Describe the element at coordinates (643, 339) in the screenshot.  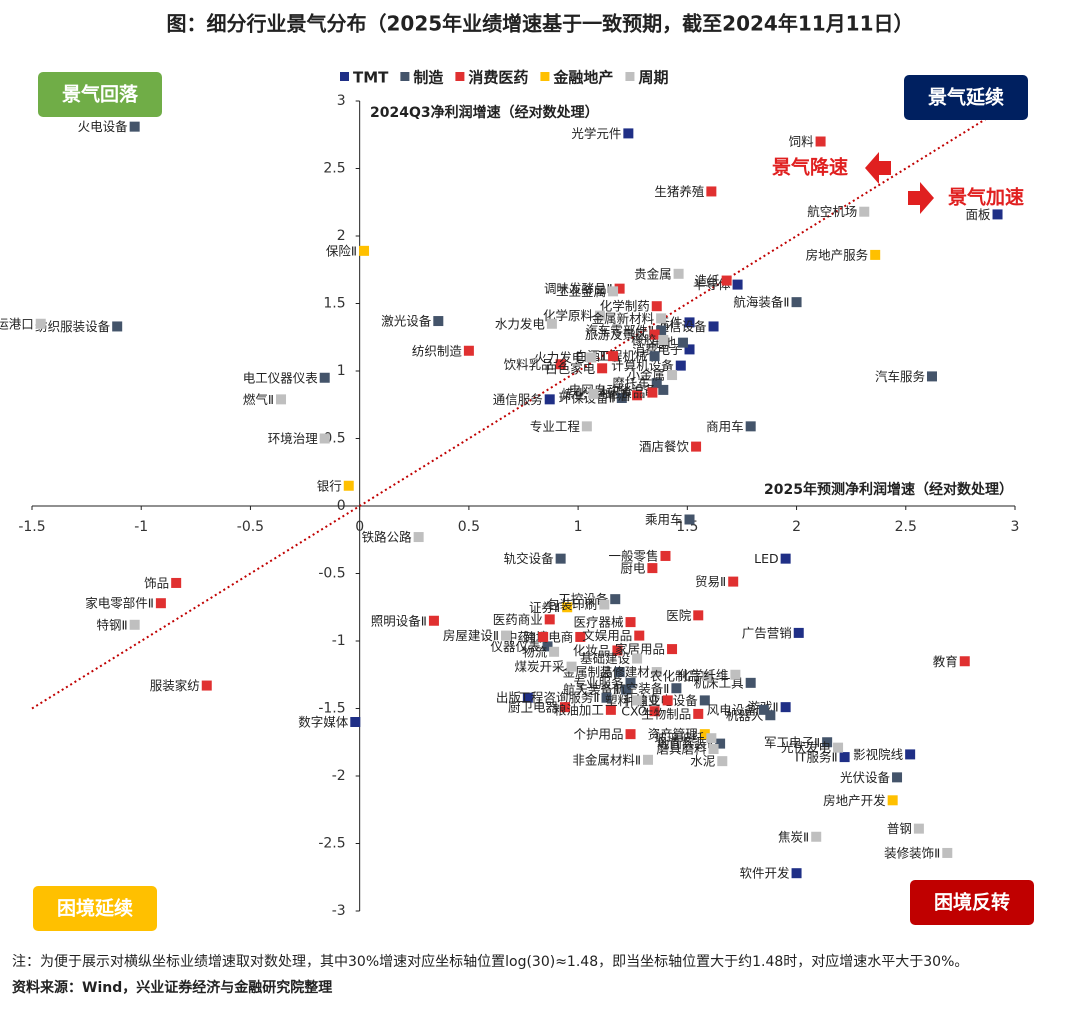
I see `point-label: 橡胶` at that location.